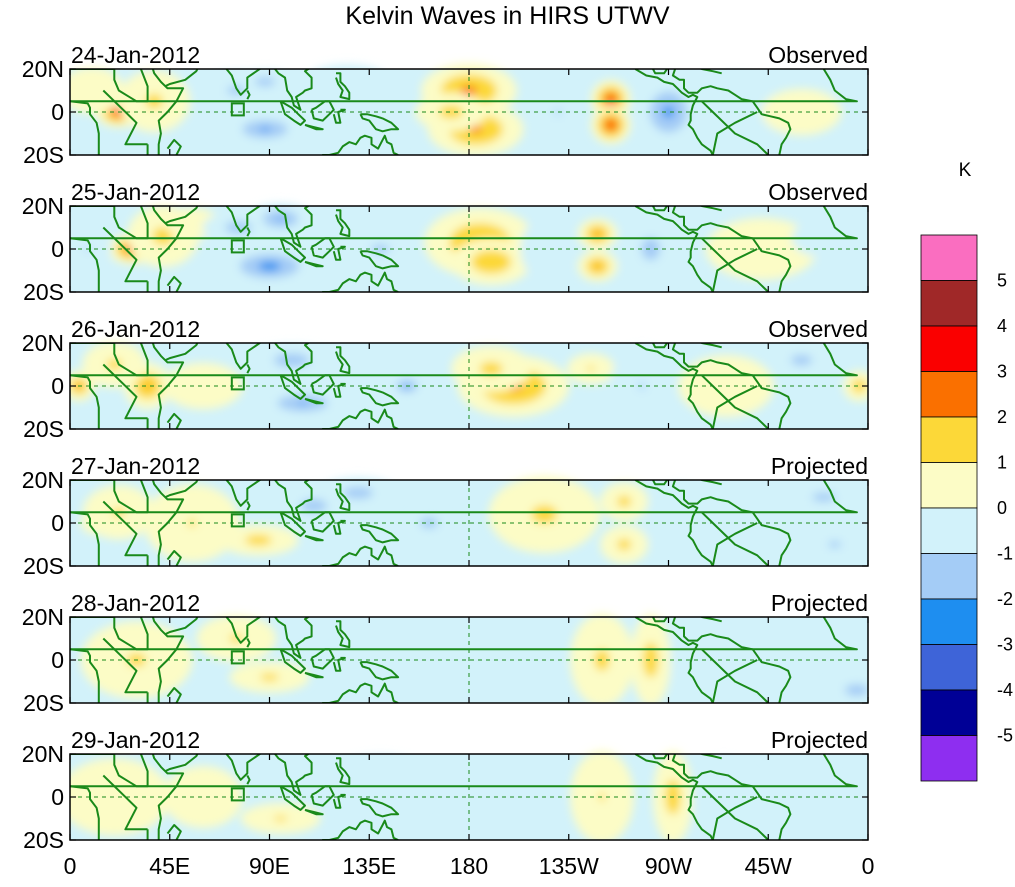 This screenshot has width=1015, height=887. What do you see at coordinates (819, 603) in the screenshot?
I see `panel-label: Projected` at bounding box center [819, 603].